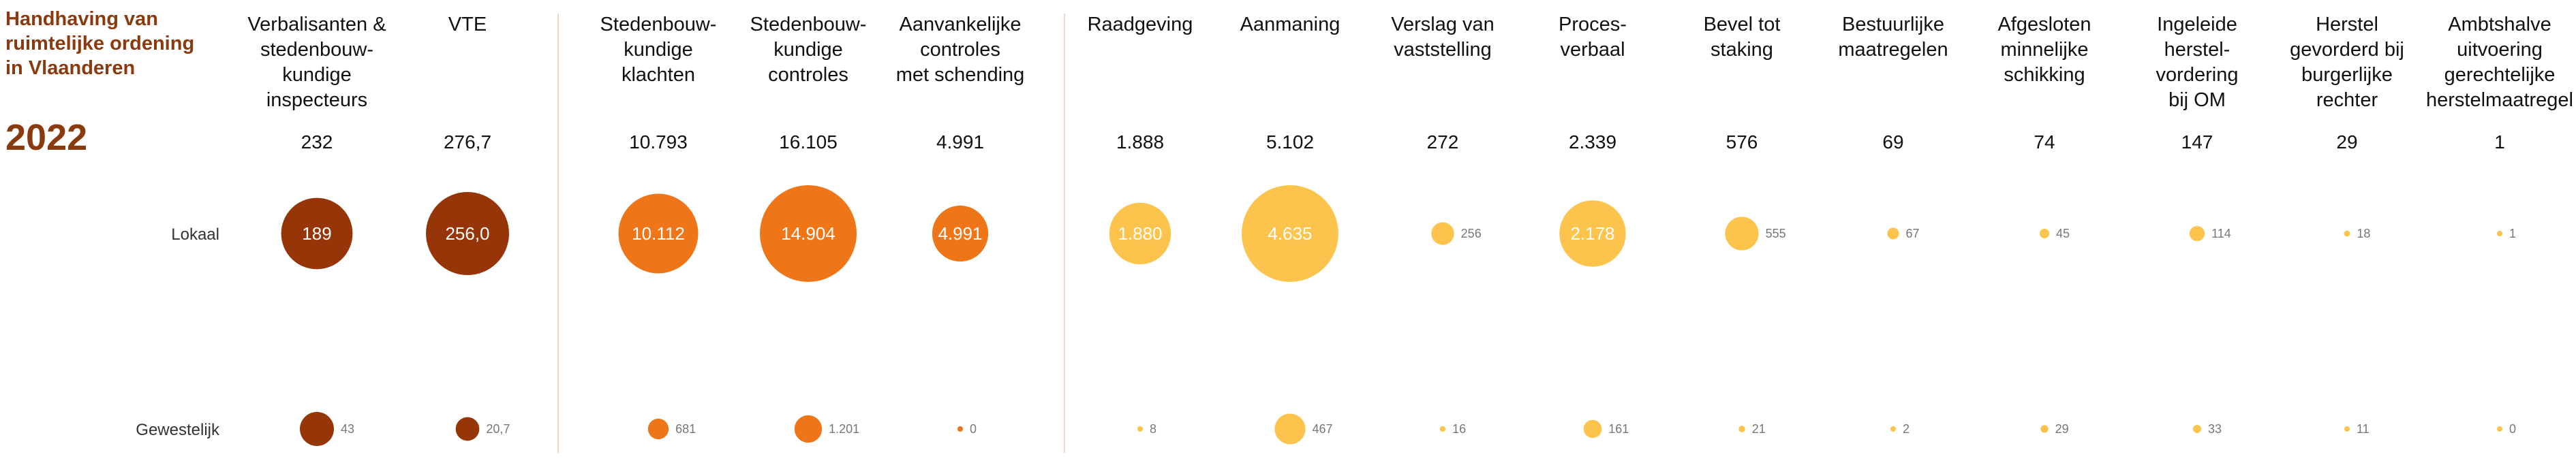  I want to click on column-total: 16.105, so click(808, 142).